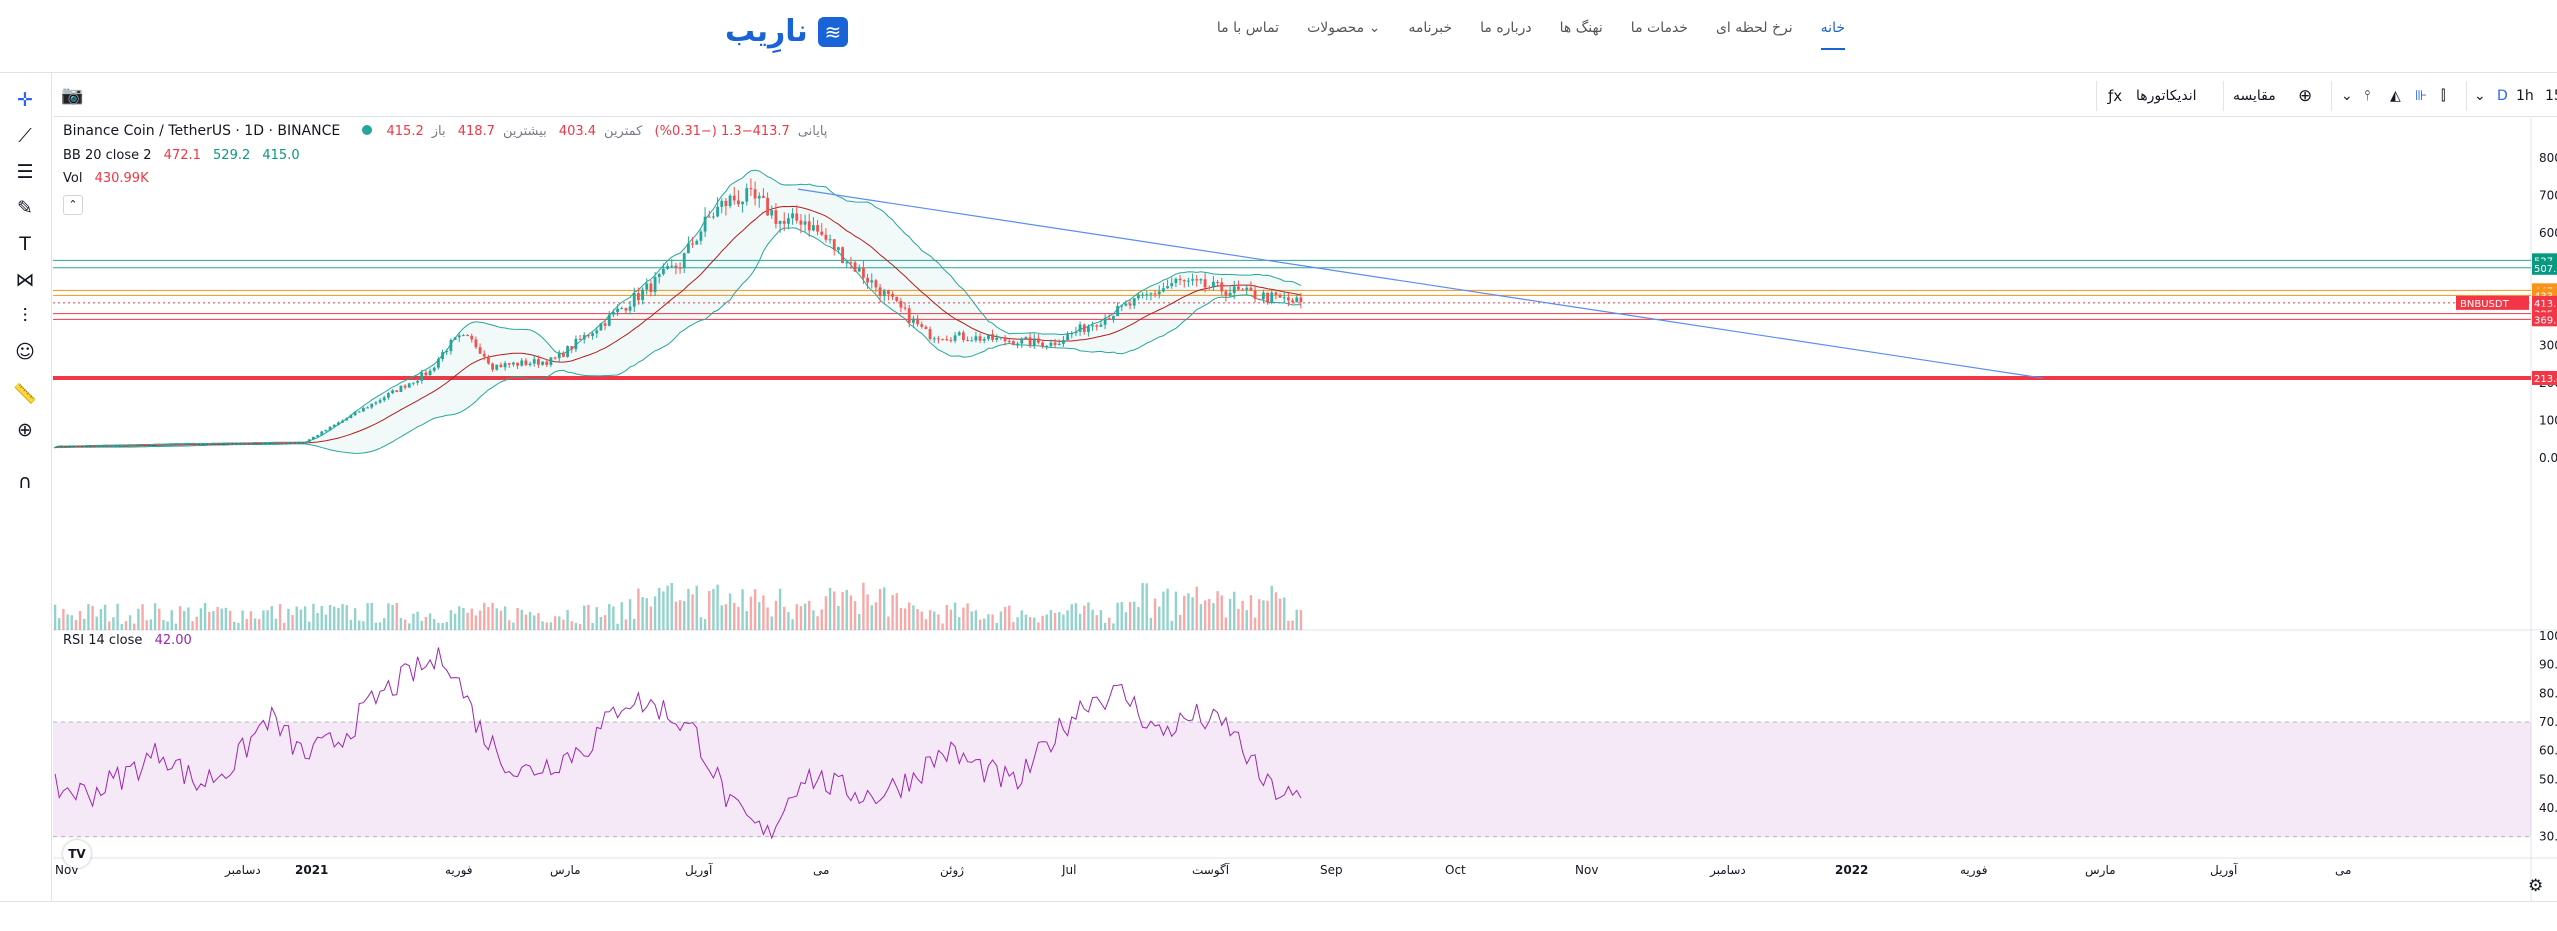  Describe the element at coordinates (1344, 28) in the screenshot. I see `nav-item-products: محصولات ⌄` at that location.